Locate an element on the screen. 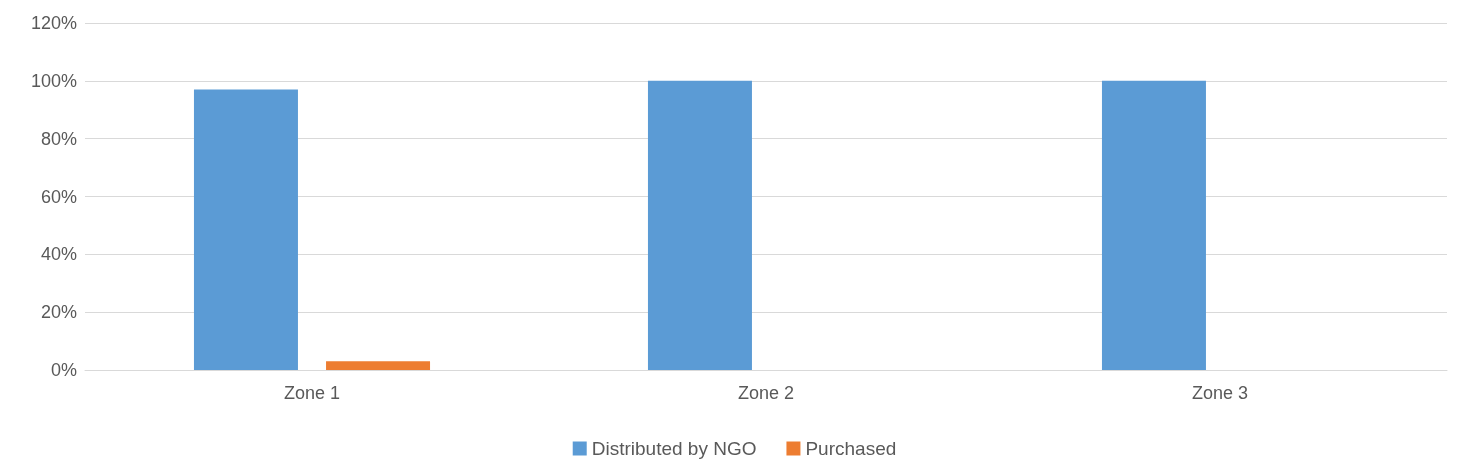 The image size is (1469, 471). y-tick-label: 20% is located at coordinates (58, 312).